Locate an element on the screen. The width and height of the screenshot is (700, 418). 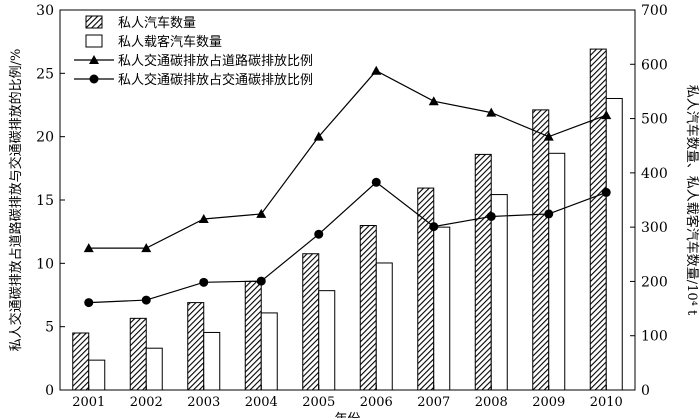
tick-label-x-2003: 2003 is located at coordinates (203, 402).